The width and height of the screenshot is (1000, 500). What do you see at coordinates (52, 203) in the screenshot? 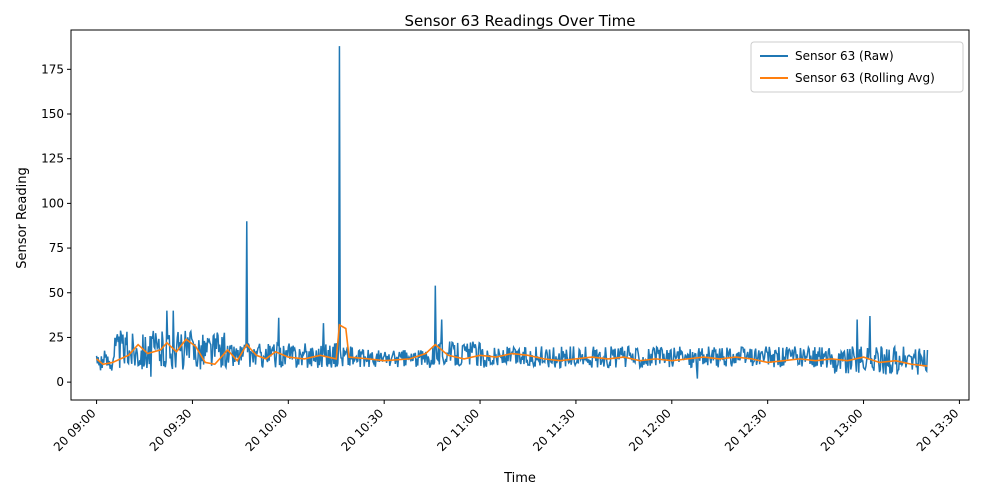
I see `y-tick-label: 100` at bounding box center [52, 203].